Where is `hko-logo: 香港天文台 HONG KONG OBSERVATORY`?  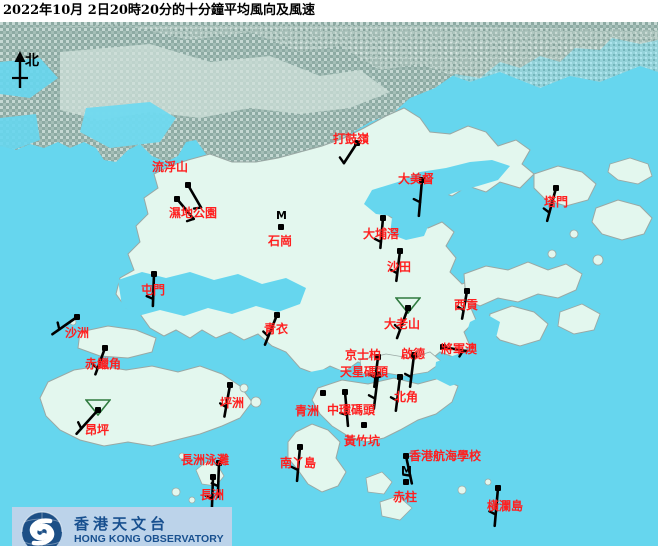 hko-logo: 香港天文台 HONG KONG OBSERVATORY is located at coordinates (122, 526).